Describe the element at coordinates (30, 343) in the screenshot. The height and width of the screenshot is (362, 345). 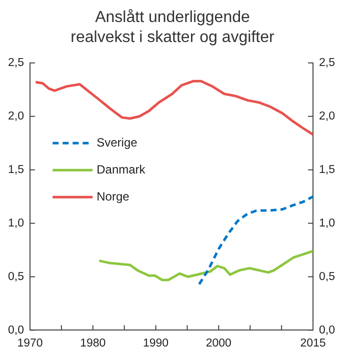
I see `x-tick-label: 1970` at that location.